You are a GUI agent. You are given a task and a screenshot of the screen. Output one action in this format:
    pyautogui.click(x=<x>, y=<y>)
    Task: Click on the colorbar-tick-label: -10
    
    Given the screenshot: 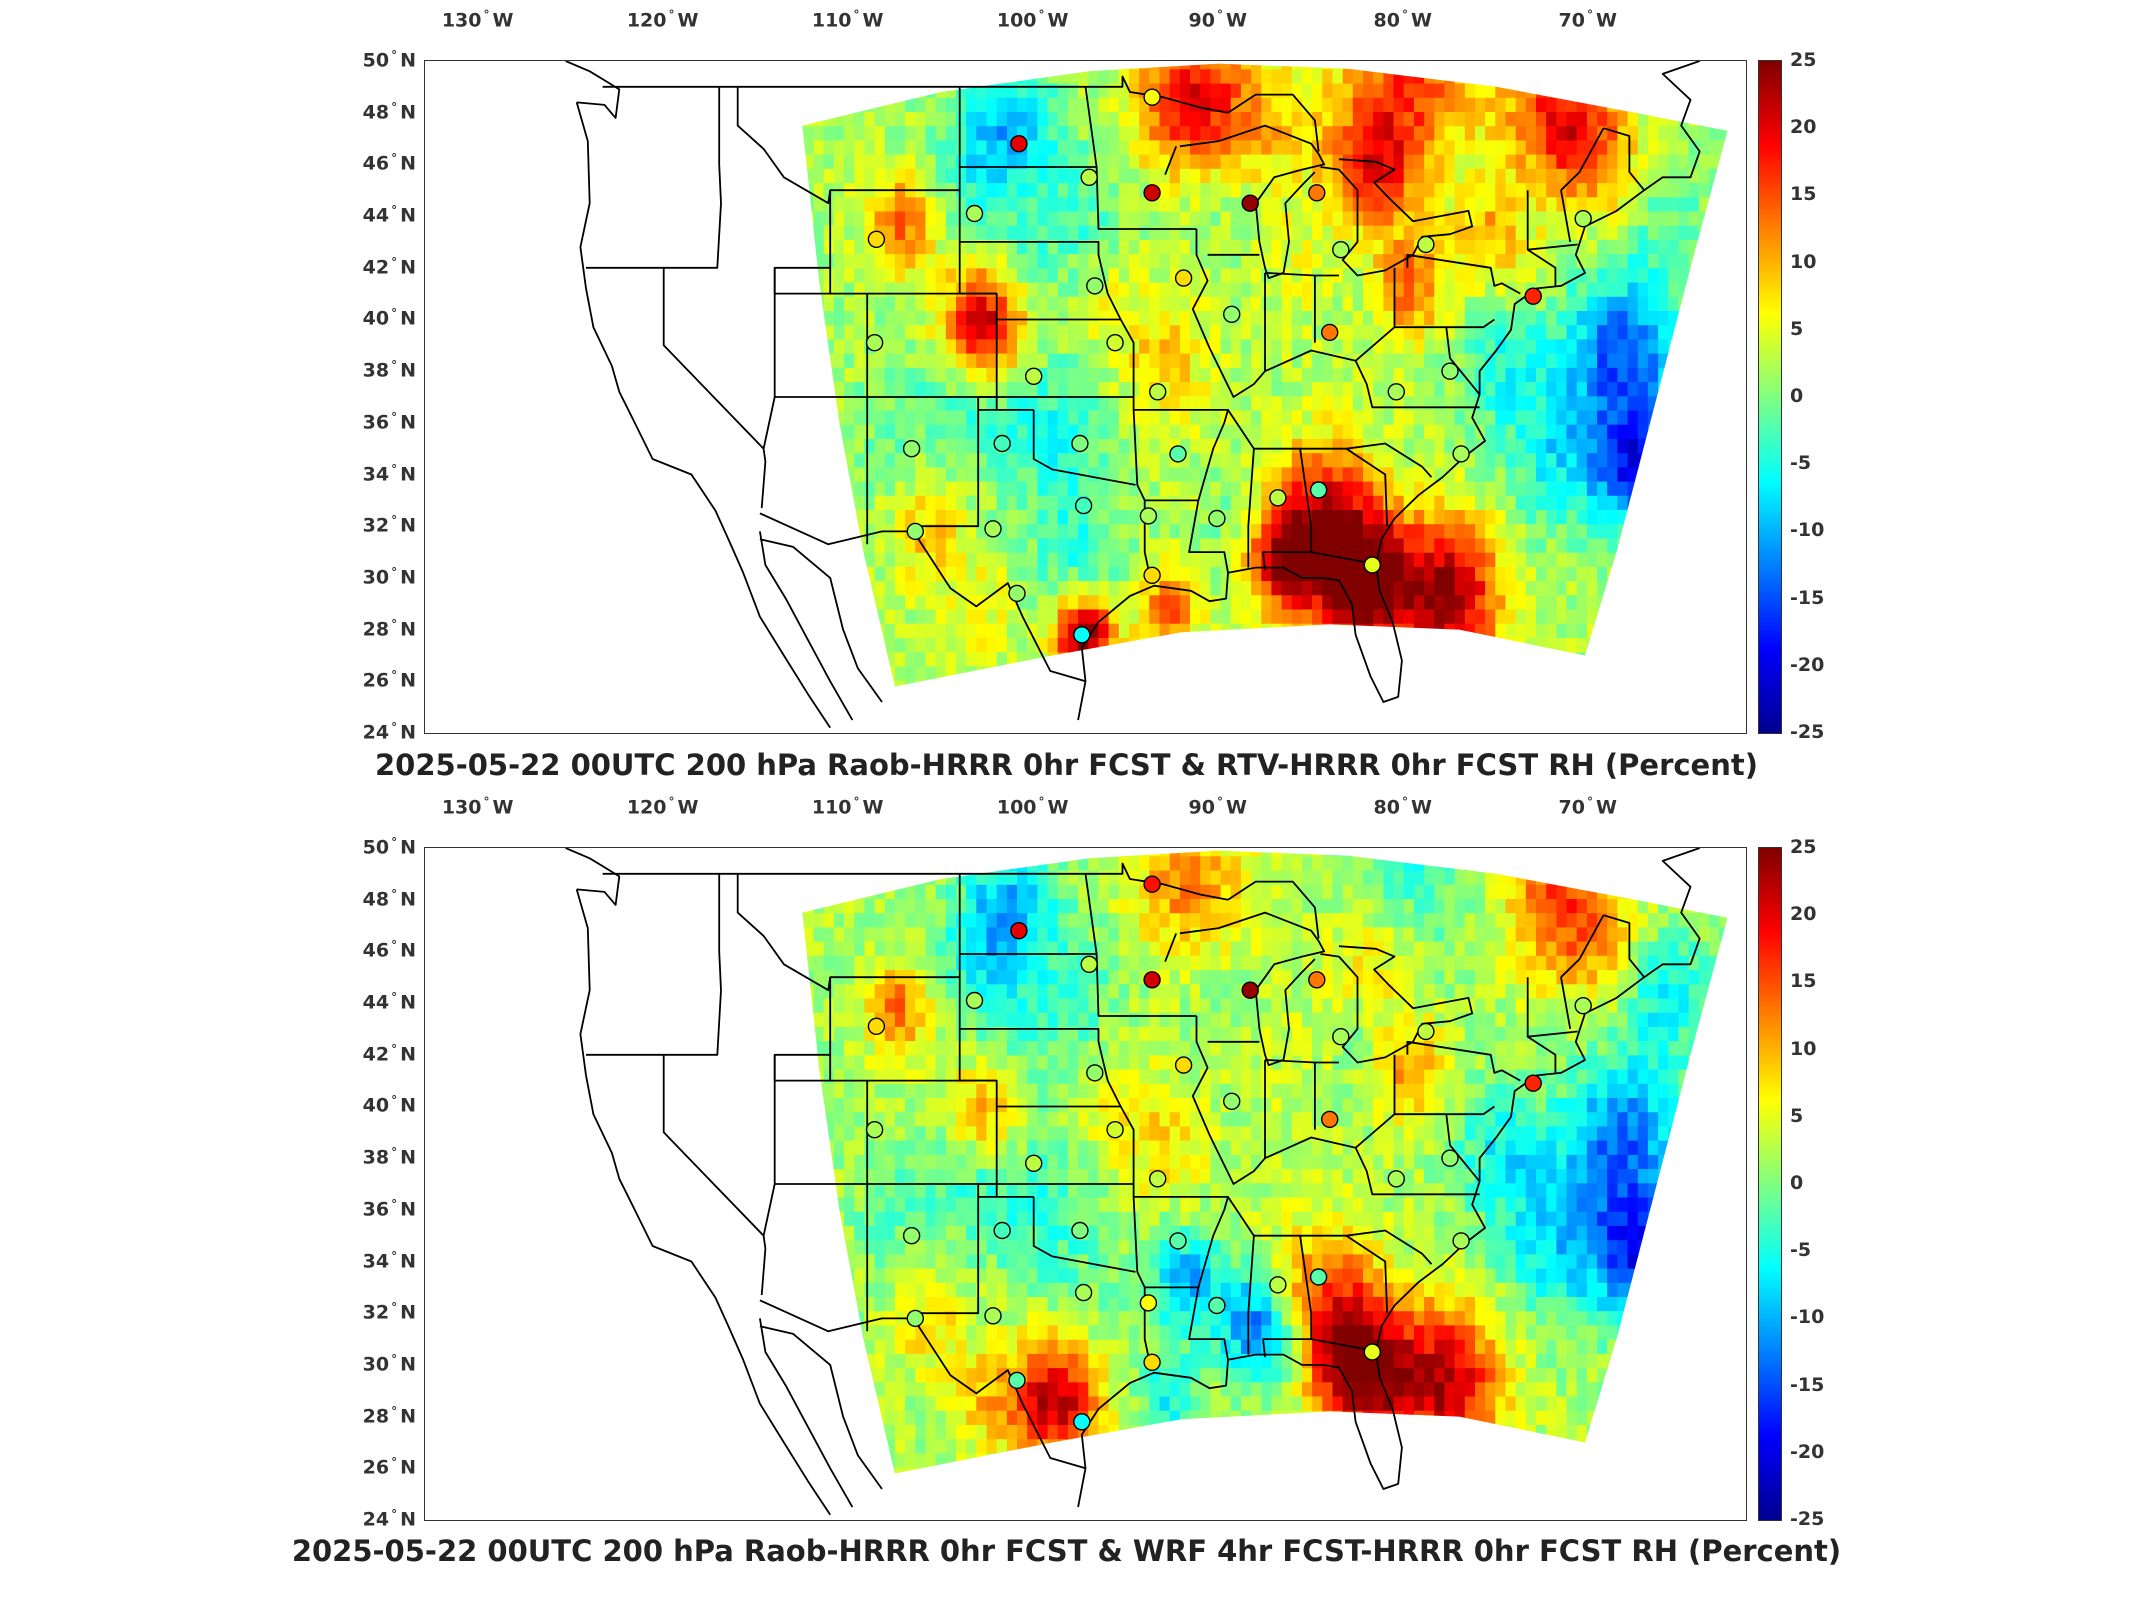 What is the action you would take?
    pyautogui.click(x=1807, y=530)
    